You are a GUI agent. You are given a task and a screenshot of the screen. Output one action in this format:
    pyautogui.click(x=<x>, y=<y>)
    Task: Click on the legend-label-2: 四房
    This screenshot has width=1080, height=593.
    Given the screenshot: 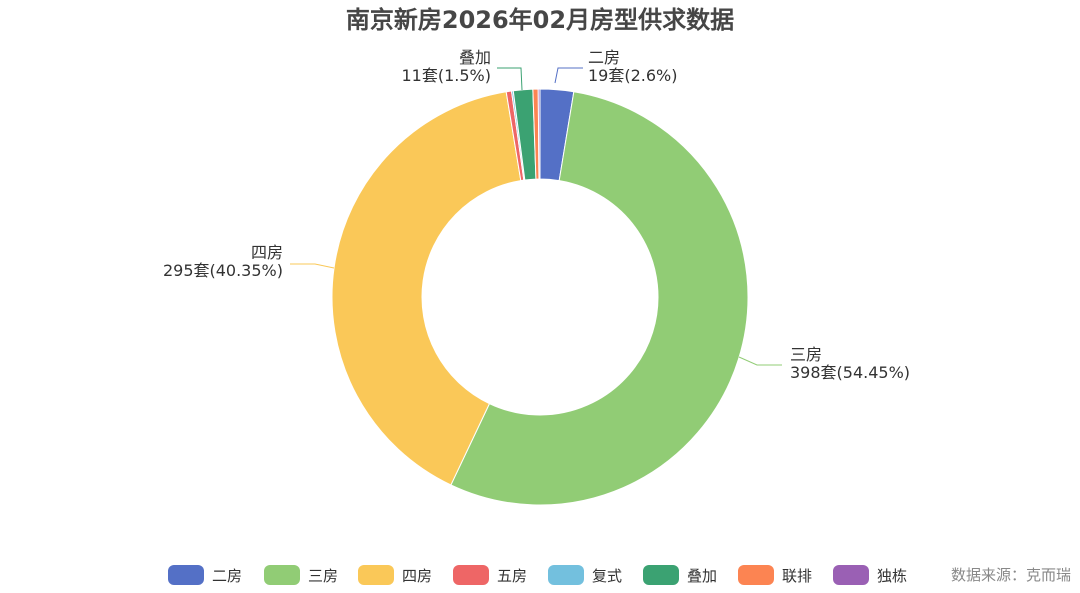 What is the action you would take?
    pyautogui.click(x=417, y=576)
    